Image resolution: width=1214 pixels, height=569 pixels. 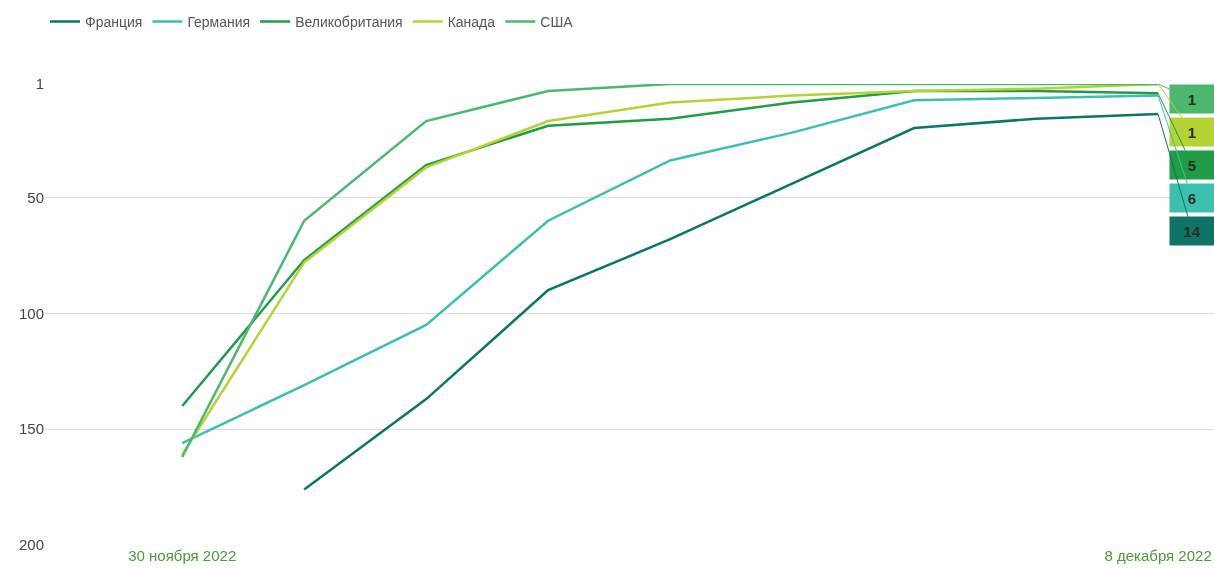 I want to click on y-tick-label: 50, so click(x=35, y=197).